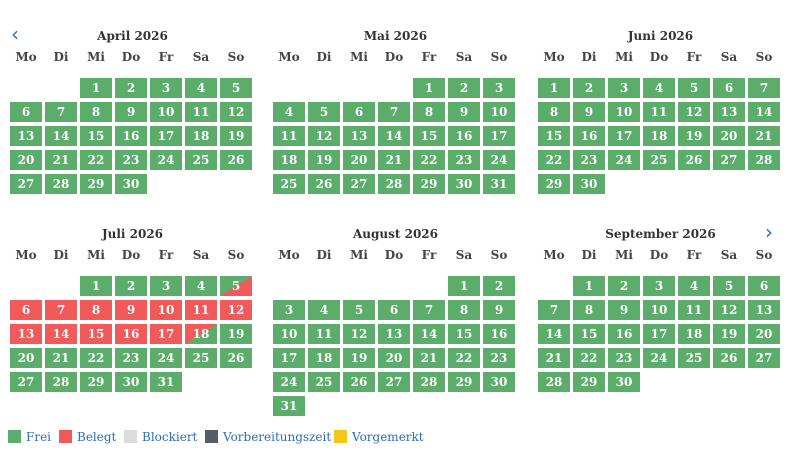  I want to click on day-cell: 18, so click(659, 136).